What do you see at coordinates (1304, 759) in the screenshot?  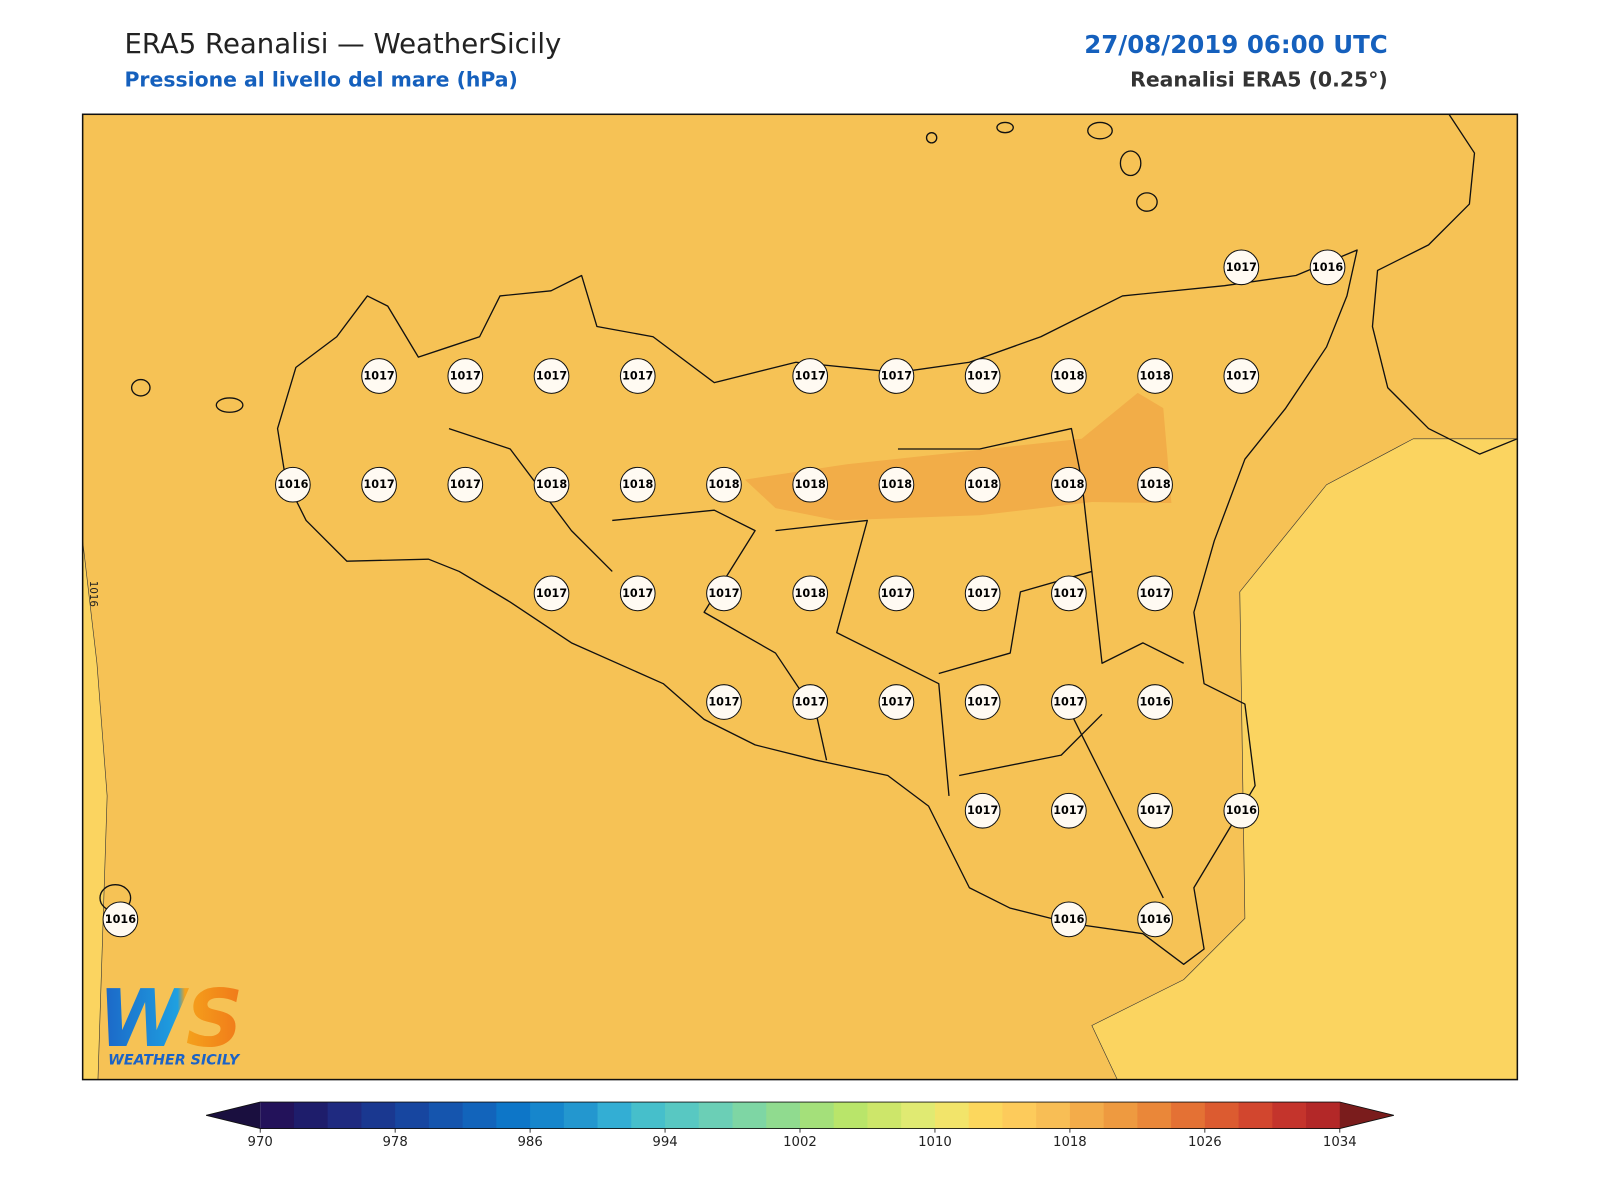 I see `pressure-field-low` at bounding box center [1304, 759].